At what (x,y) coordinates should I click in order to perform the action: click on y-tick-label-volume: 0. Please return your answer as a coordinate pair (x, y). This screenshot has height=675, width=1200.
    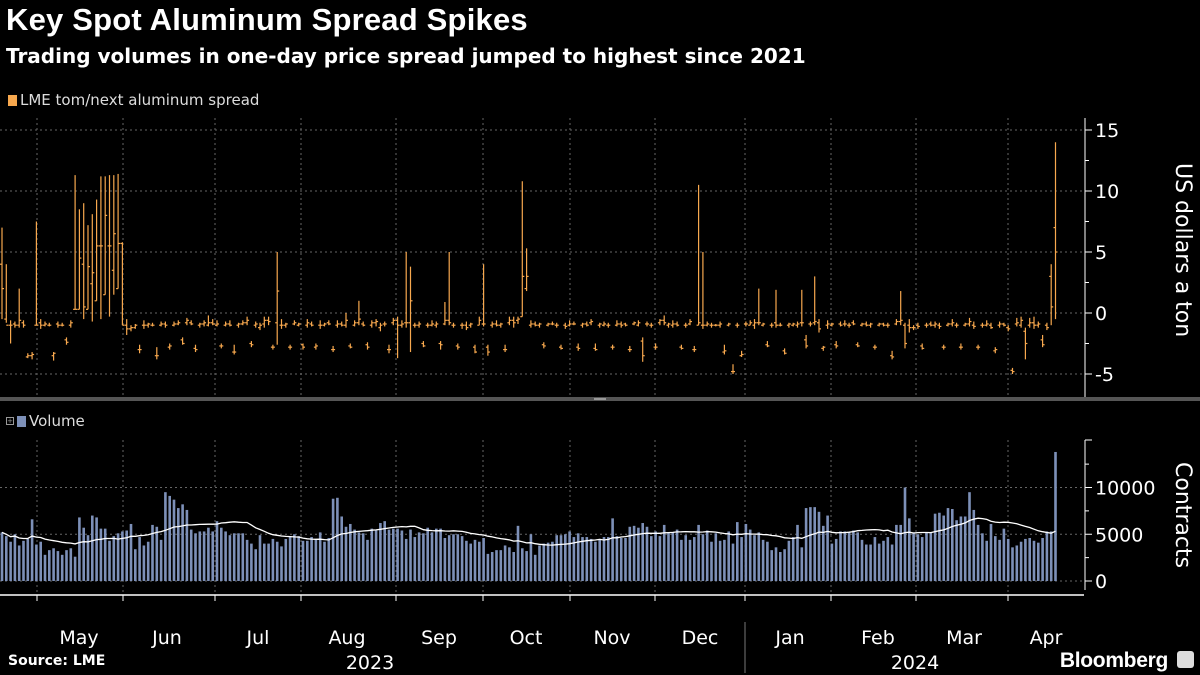
    Looking at the image, I should click on (1101, 582).